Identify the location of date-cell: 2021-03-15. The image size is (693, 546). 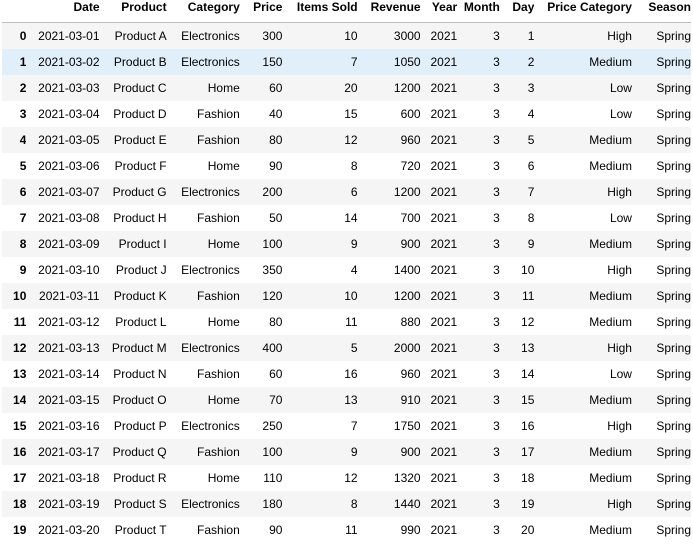
(69, 400).